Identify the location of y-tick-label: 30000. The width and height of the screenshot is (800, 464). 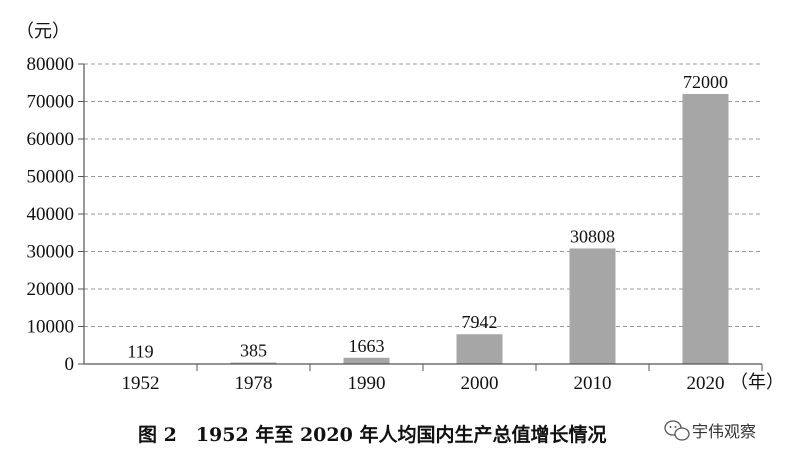
(51, 252).